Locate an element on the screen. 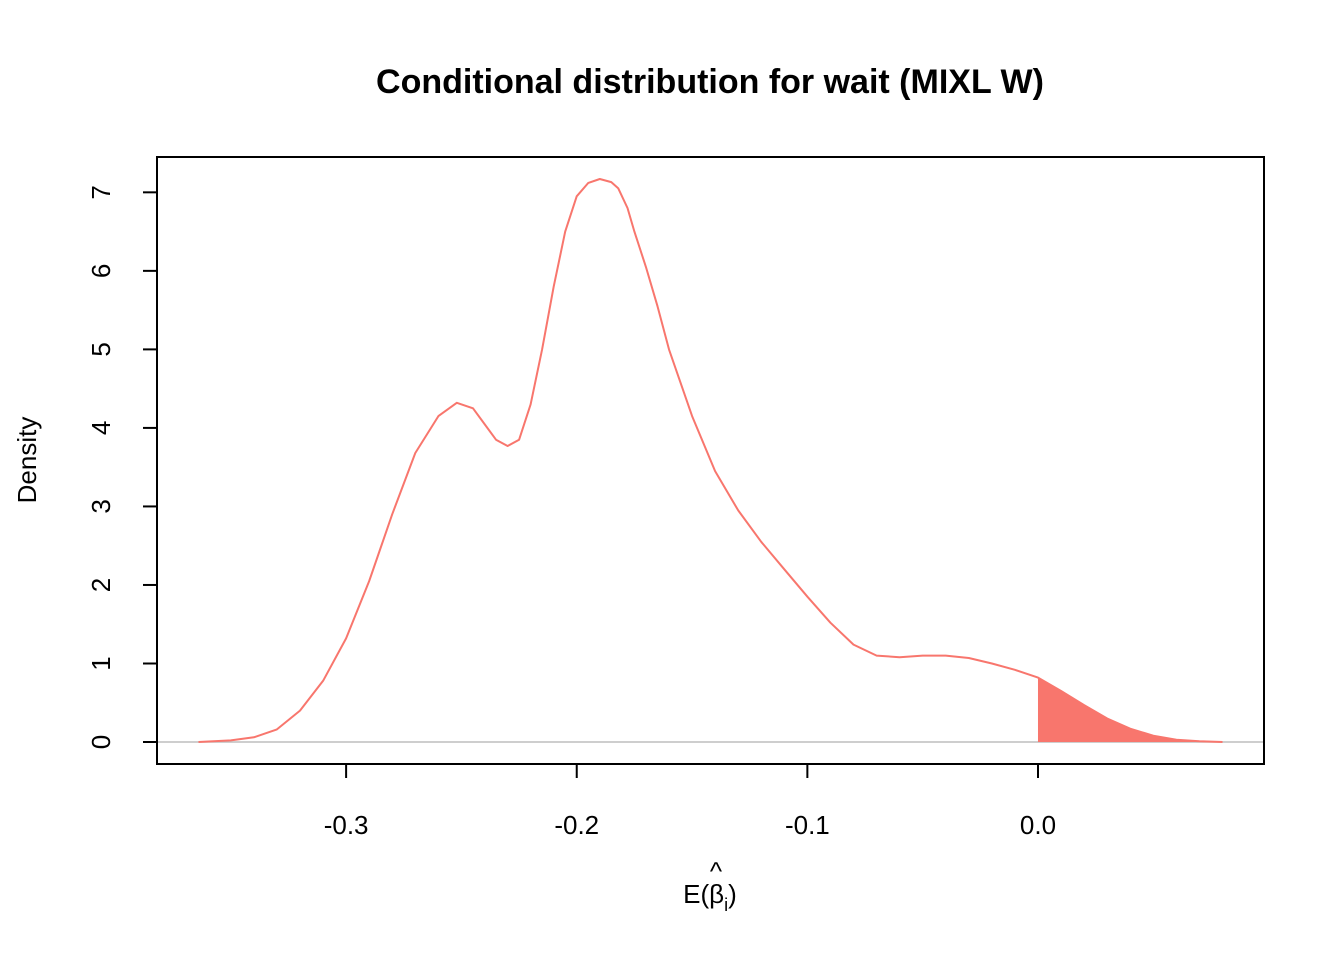 This screenshot has width=1344, height=965. x-axis-label-suffix: ) is located at coordinates (732, 894).